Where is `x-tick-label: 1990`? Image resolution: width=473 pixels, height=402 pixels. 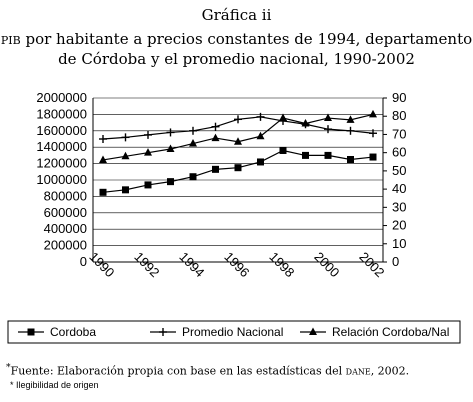
x-tick-label: 1990 is located at coordinates (101, 264).